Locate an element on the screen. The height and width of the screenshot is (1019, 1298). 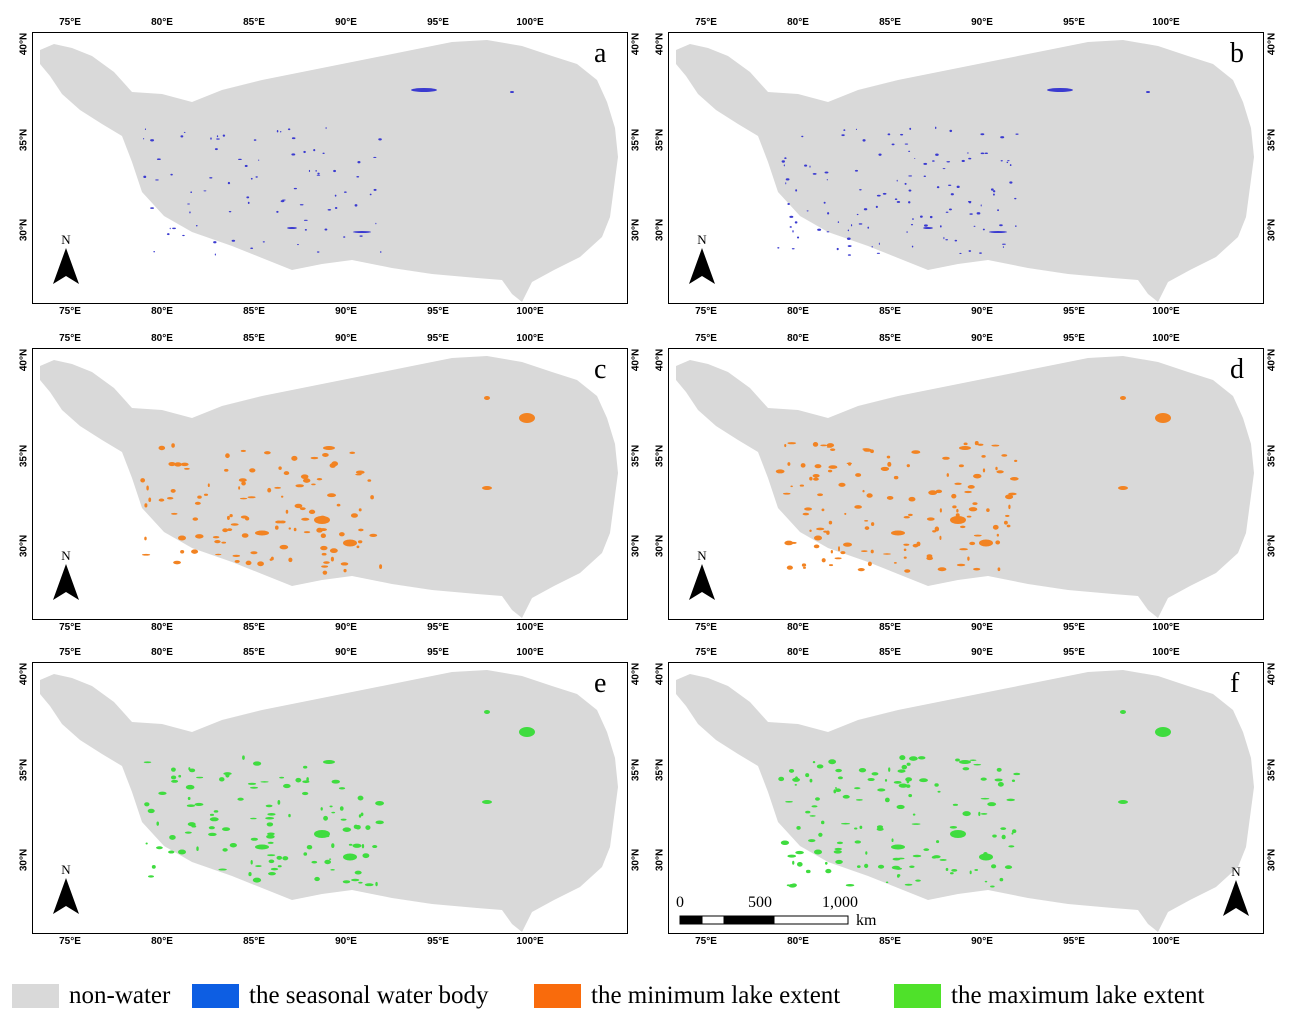
scale-bar-label: 0 is located at coordinates (680, 902).